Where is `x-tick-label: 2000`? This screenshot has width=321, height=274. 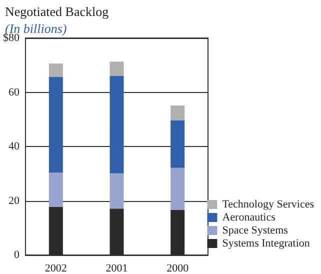
x-tick-label: 2000 is located at coordinates (178, 268).